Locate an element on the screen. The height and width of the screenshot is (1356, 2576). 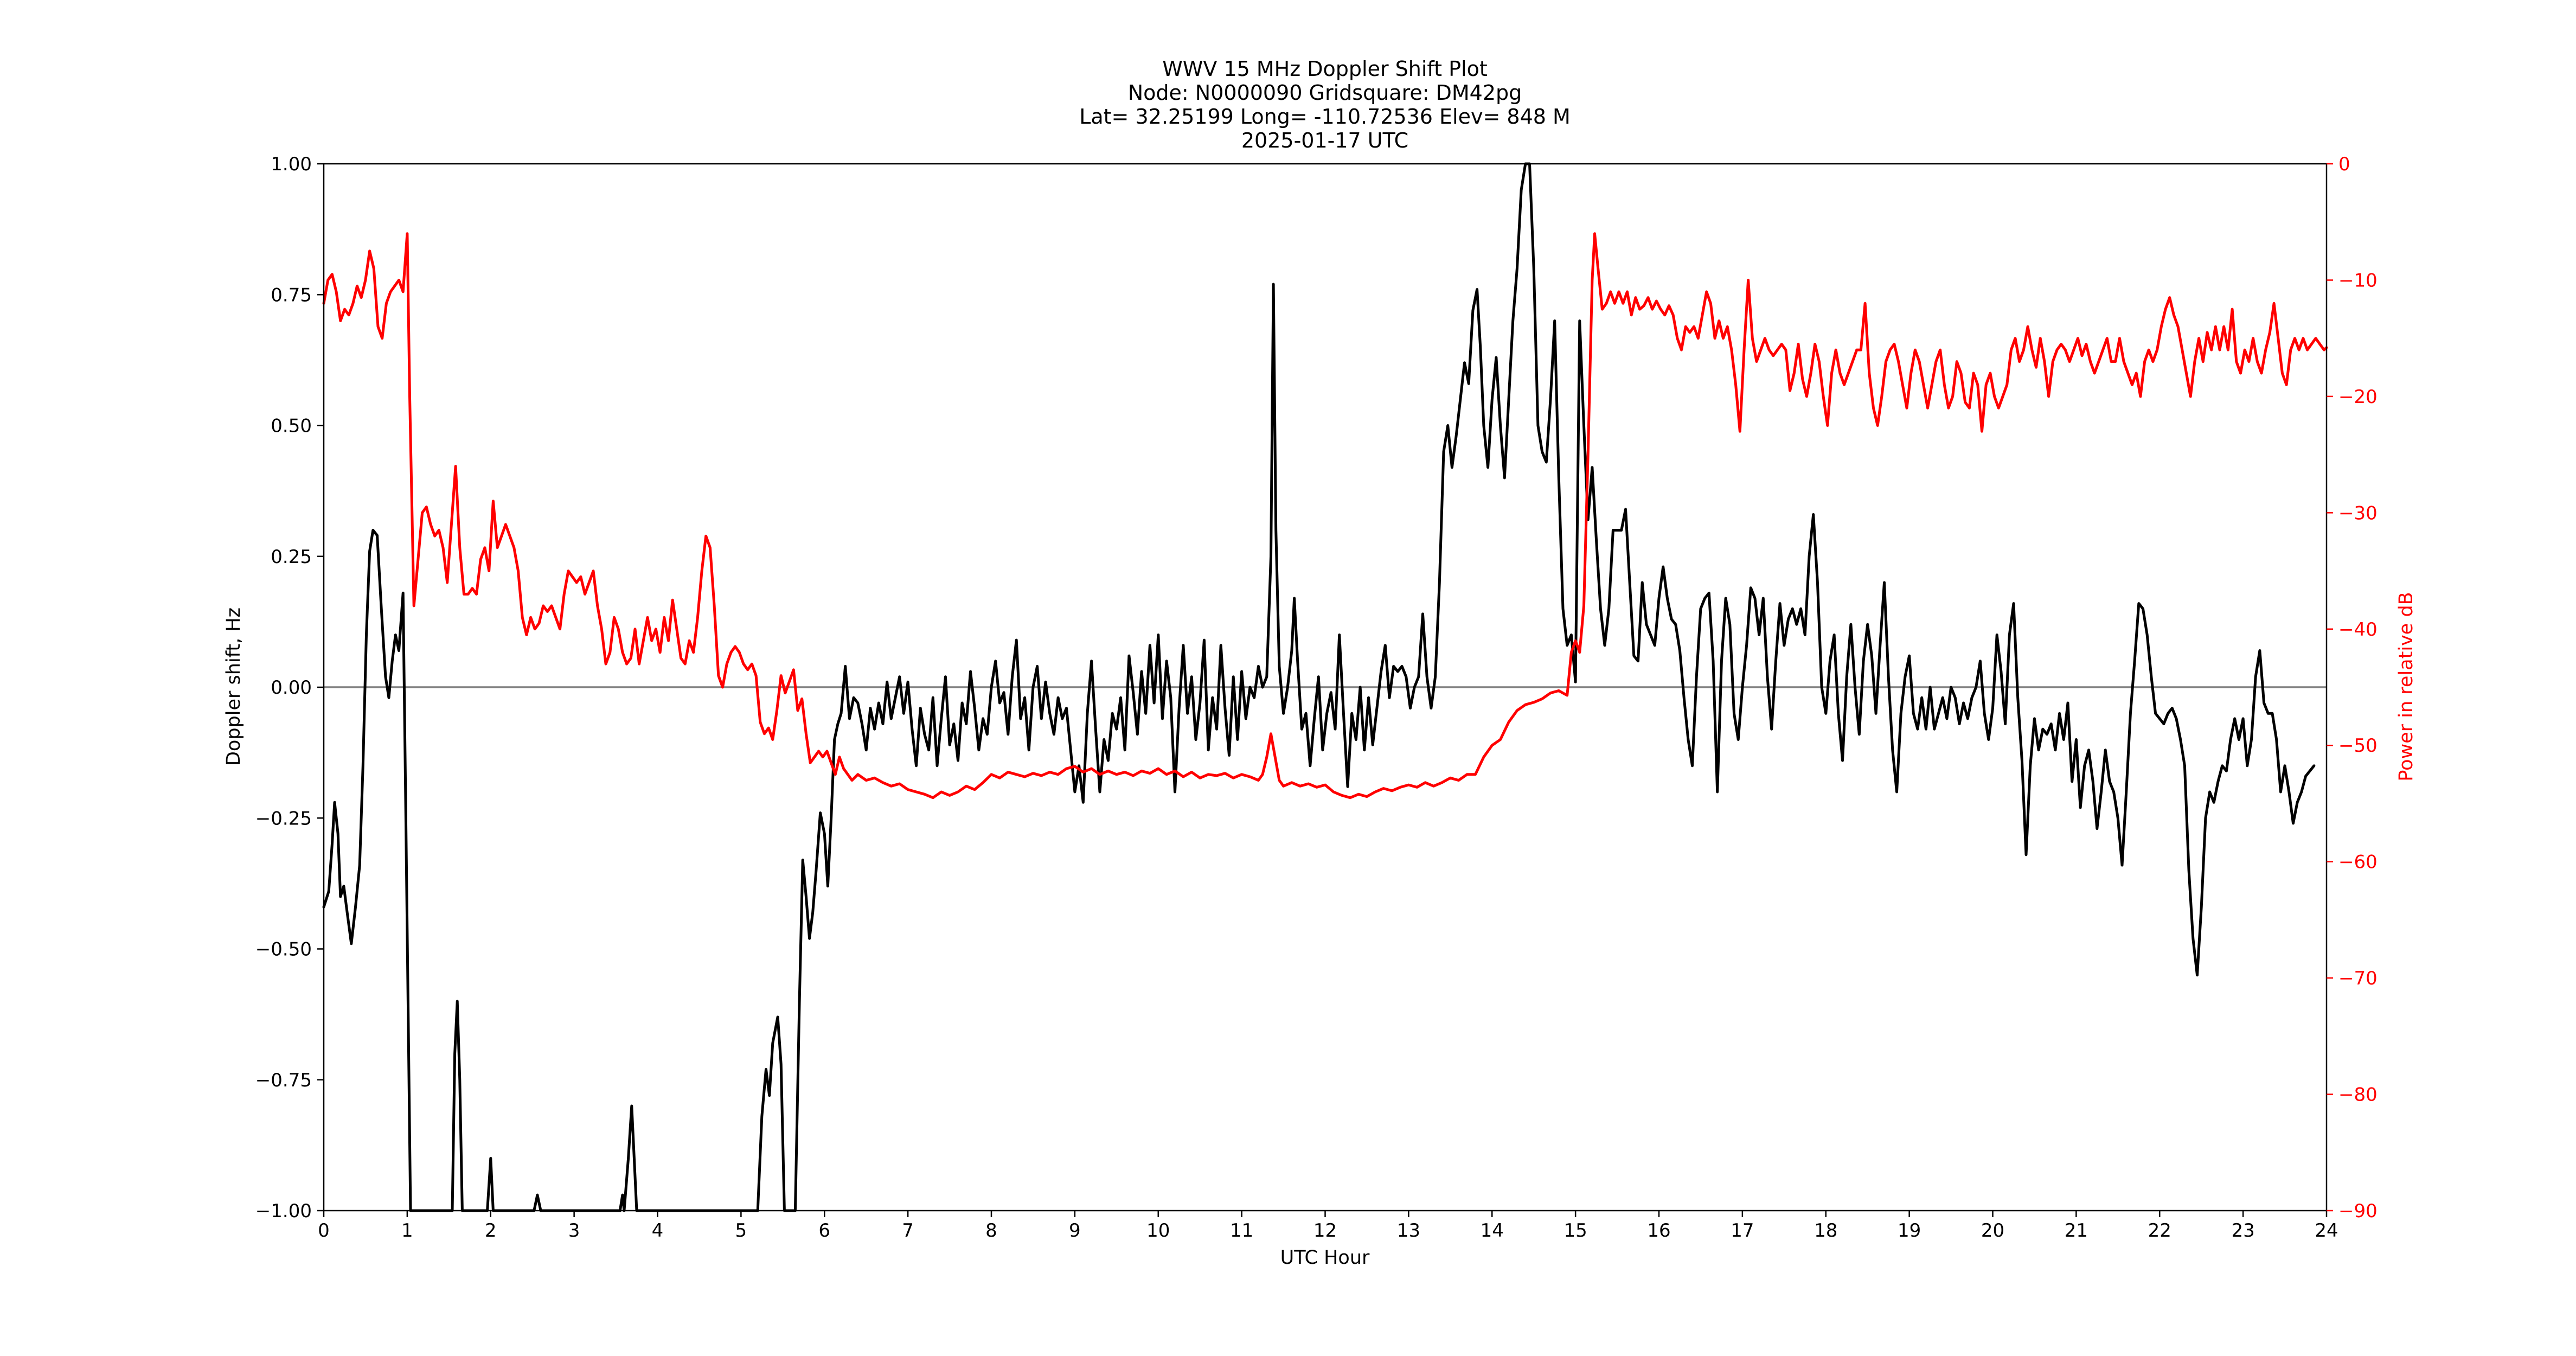
x-tick-label: 23 is located at coordinates (2242, 1231).